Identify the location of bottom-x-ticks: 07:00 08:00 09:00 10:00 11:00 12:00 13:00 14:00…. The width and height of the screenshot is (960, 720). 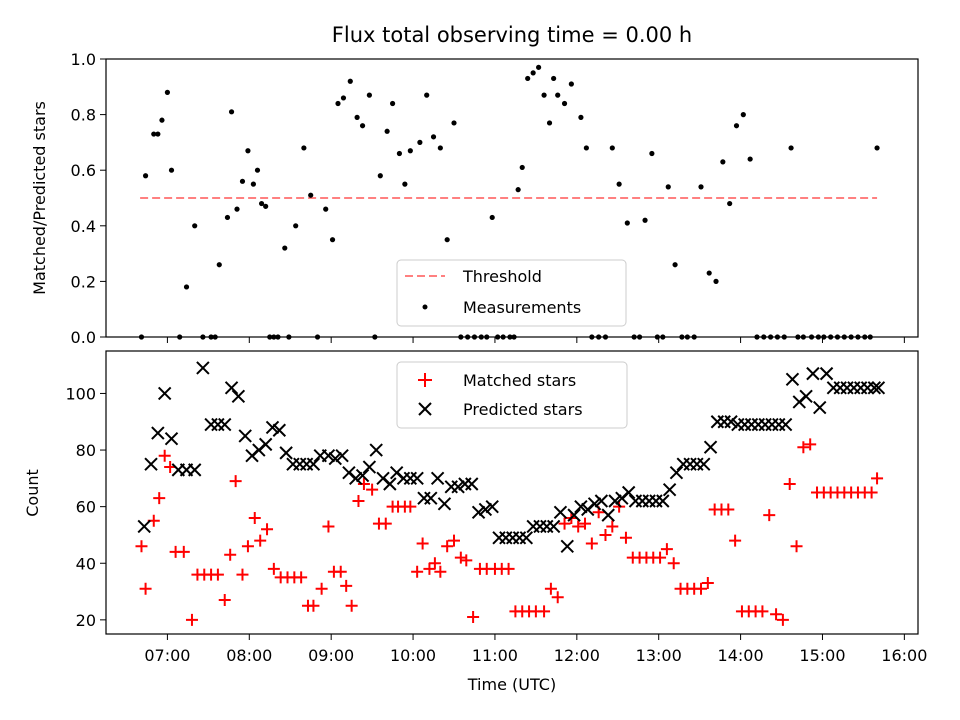
(535, 649).